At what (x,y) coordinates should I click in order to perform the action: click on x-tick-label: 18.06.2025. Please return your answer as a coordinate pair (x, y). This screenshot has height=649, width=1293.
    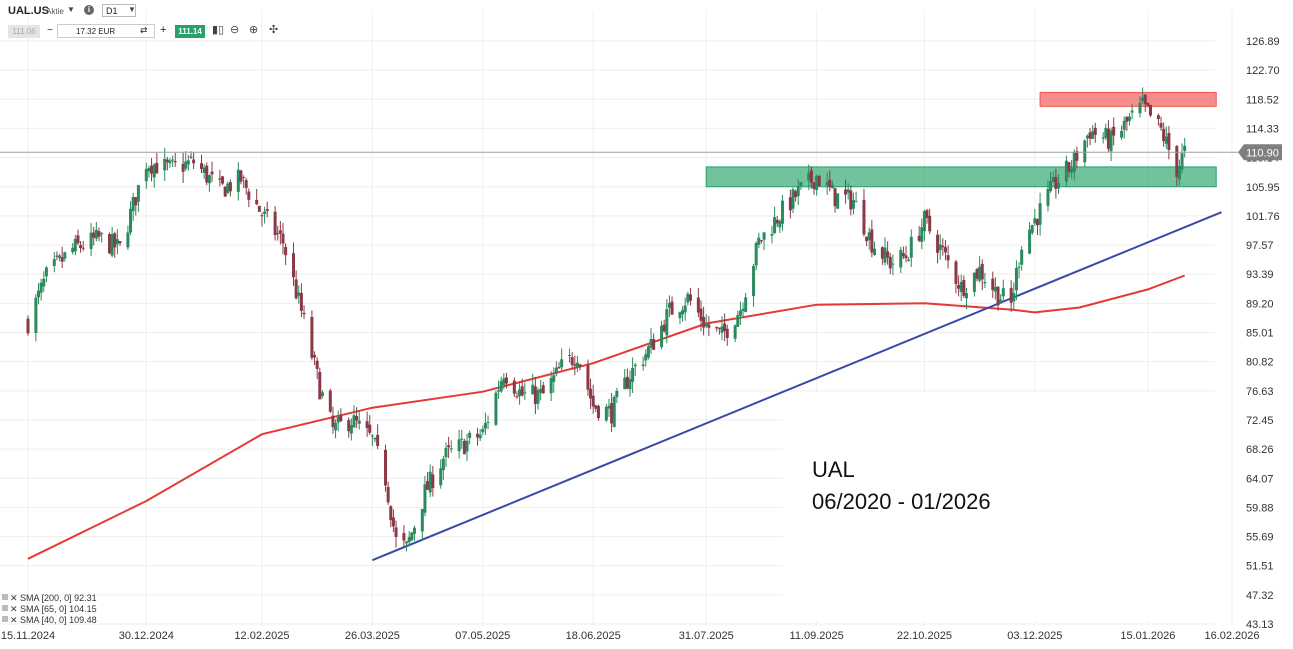
    Looking at the image, I should click on (593, 636).